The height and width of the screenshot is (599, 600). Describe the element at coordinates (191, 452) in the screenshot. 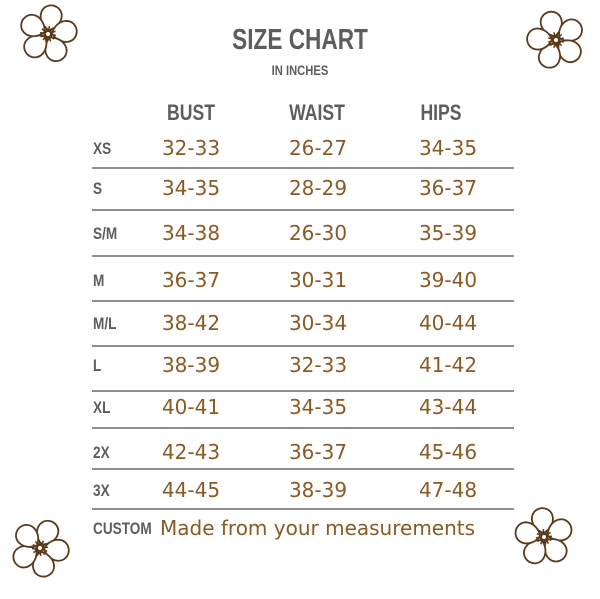

I see `bust-value: 42-43` at that location.